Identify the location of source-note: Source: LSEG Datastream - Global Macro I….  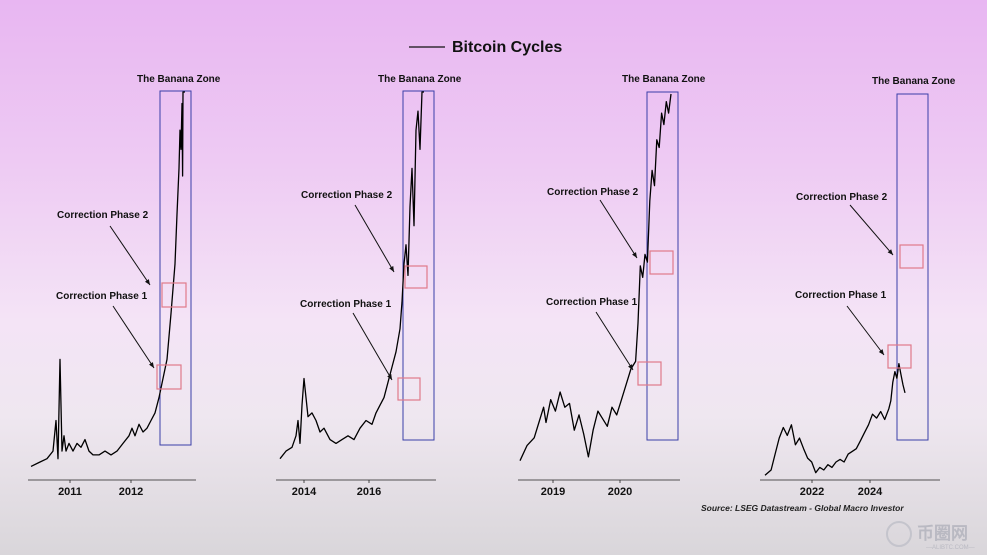
(802, 508).